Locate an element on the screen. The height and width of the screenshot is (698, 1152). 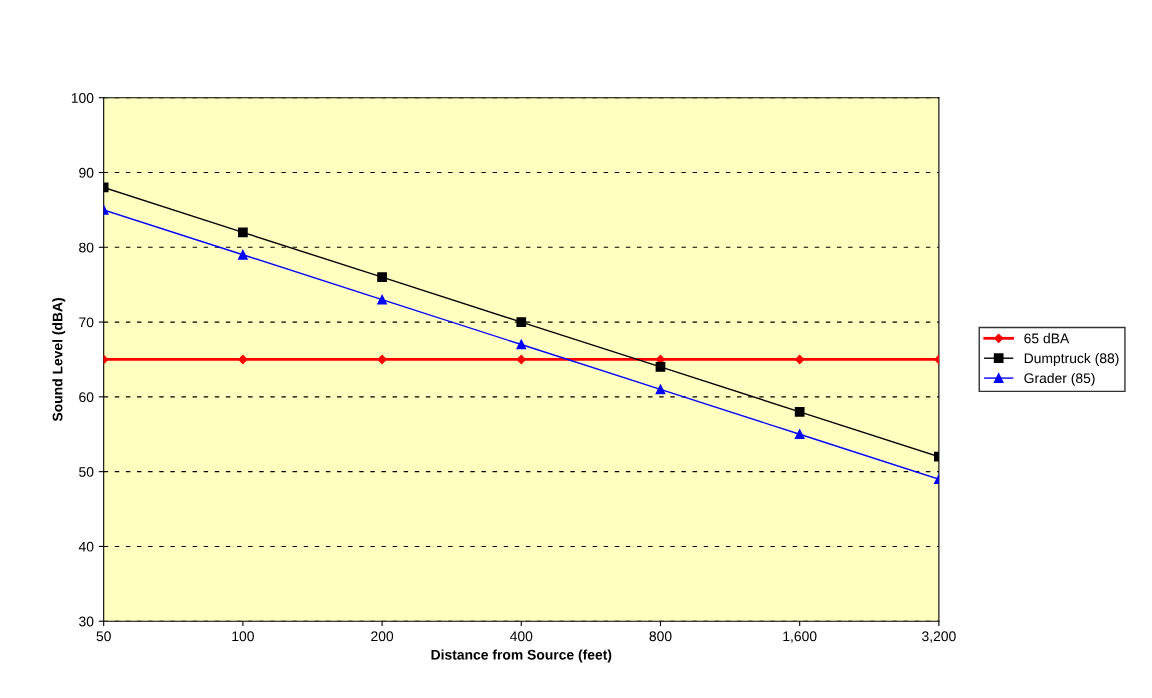
x-tick-label: 800 is located at coordinates (660, 636).